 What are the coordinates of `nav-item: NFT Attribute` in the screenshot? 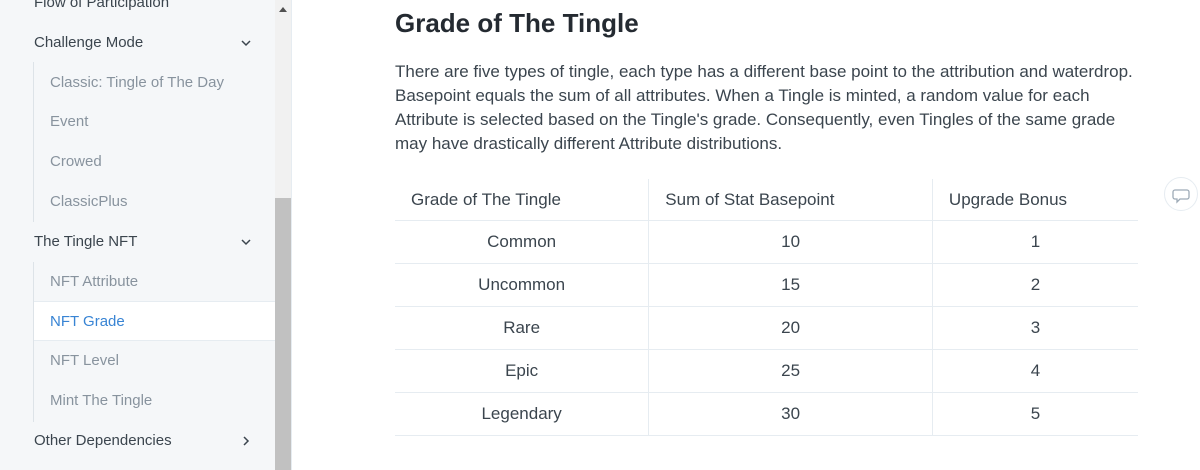 It's located at (137, 282).